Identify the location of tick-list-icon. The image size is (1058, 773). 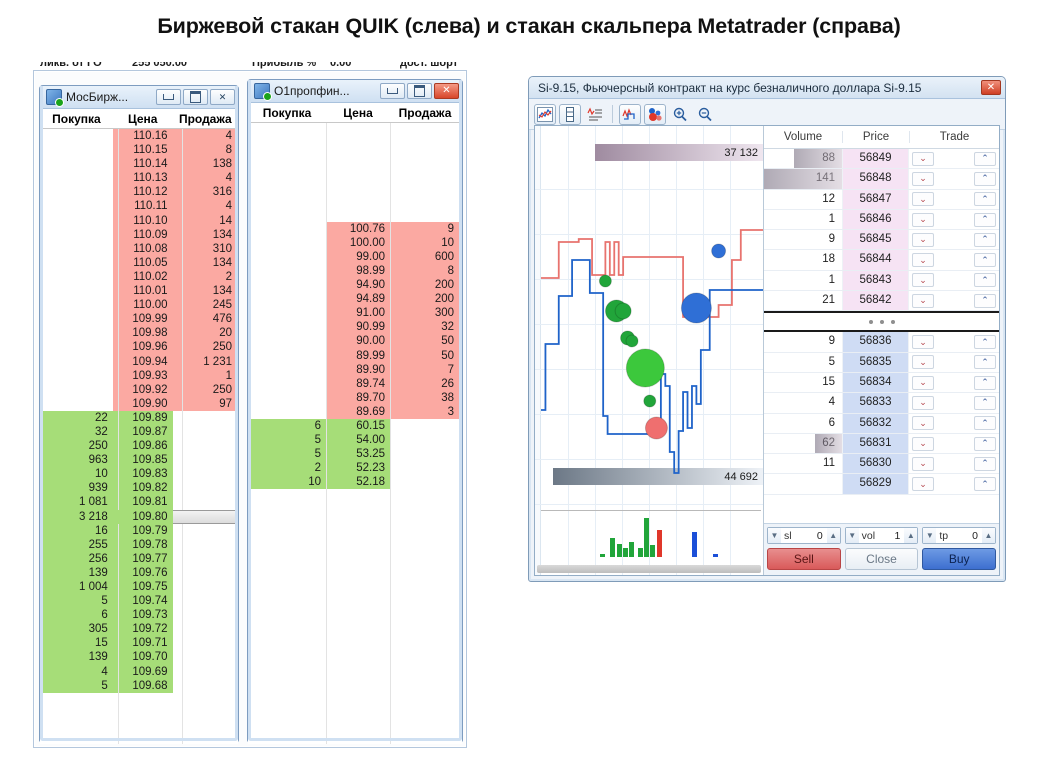
(595, 114).